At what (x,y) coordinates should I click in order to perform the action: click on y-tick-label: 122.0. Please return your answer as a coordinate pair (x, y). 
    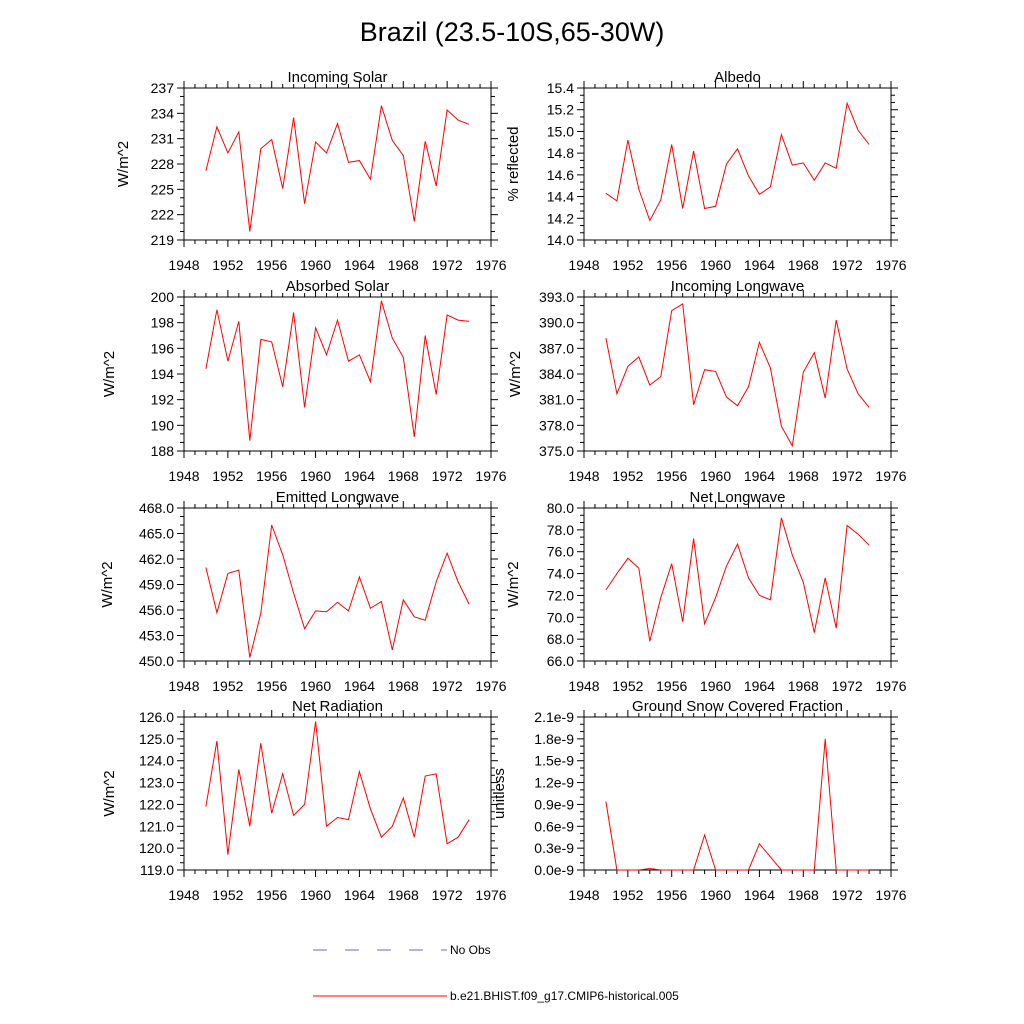
    Looking at the image, I should click on (156, 804).